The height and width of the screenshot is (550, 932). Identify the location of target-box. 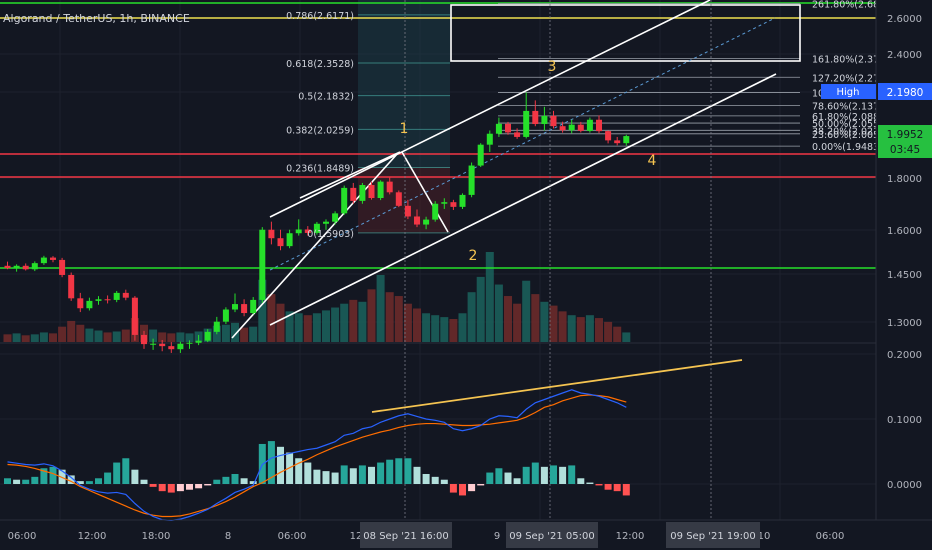
(625, 33).